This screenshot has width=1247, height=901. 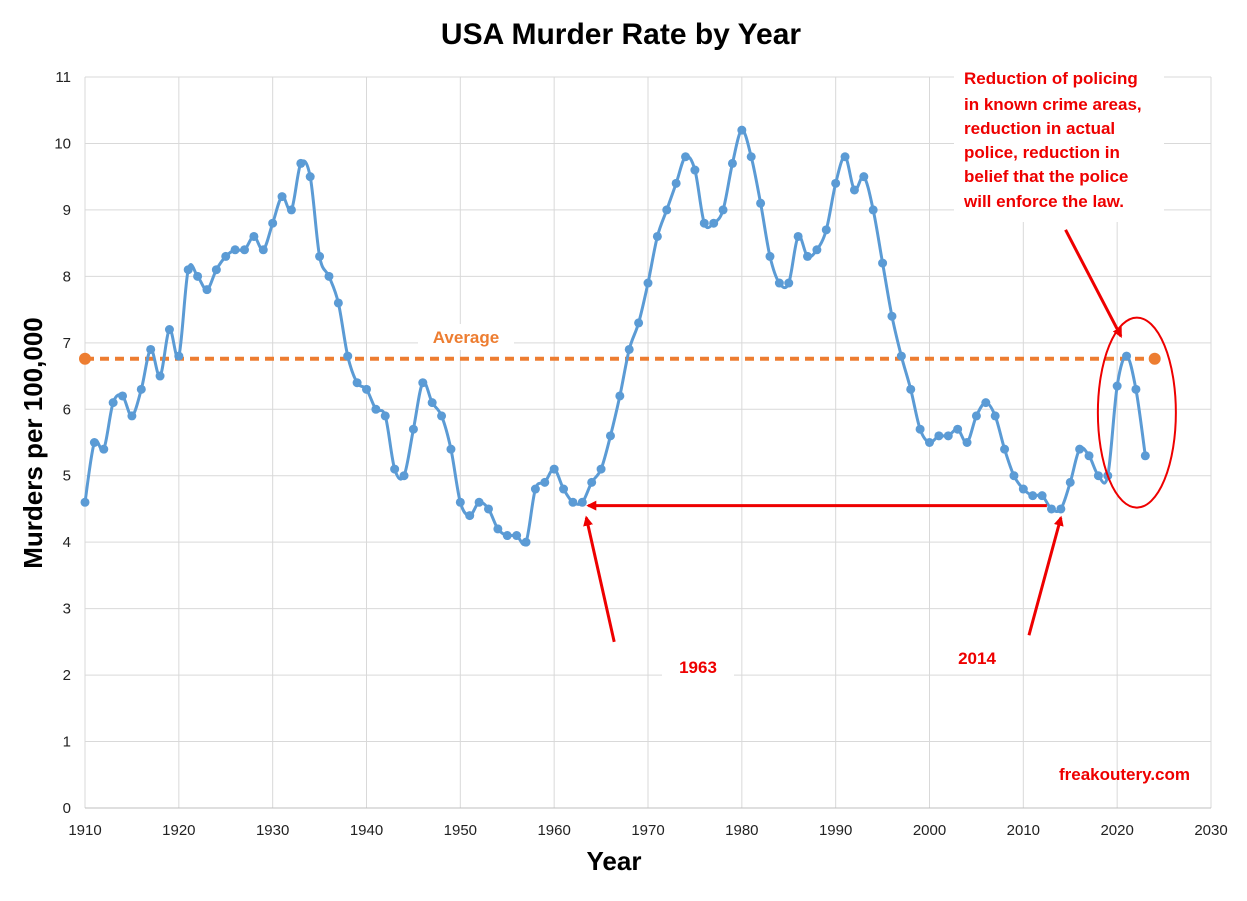 I want to click on policing-note-line-2: in known crime areas,, so click(x=1053, y=104).